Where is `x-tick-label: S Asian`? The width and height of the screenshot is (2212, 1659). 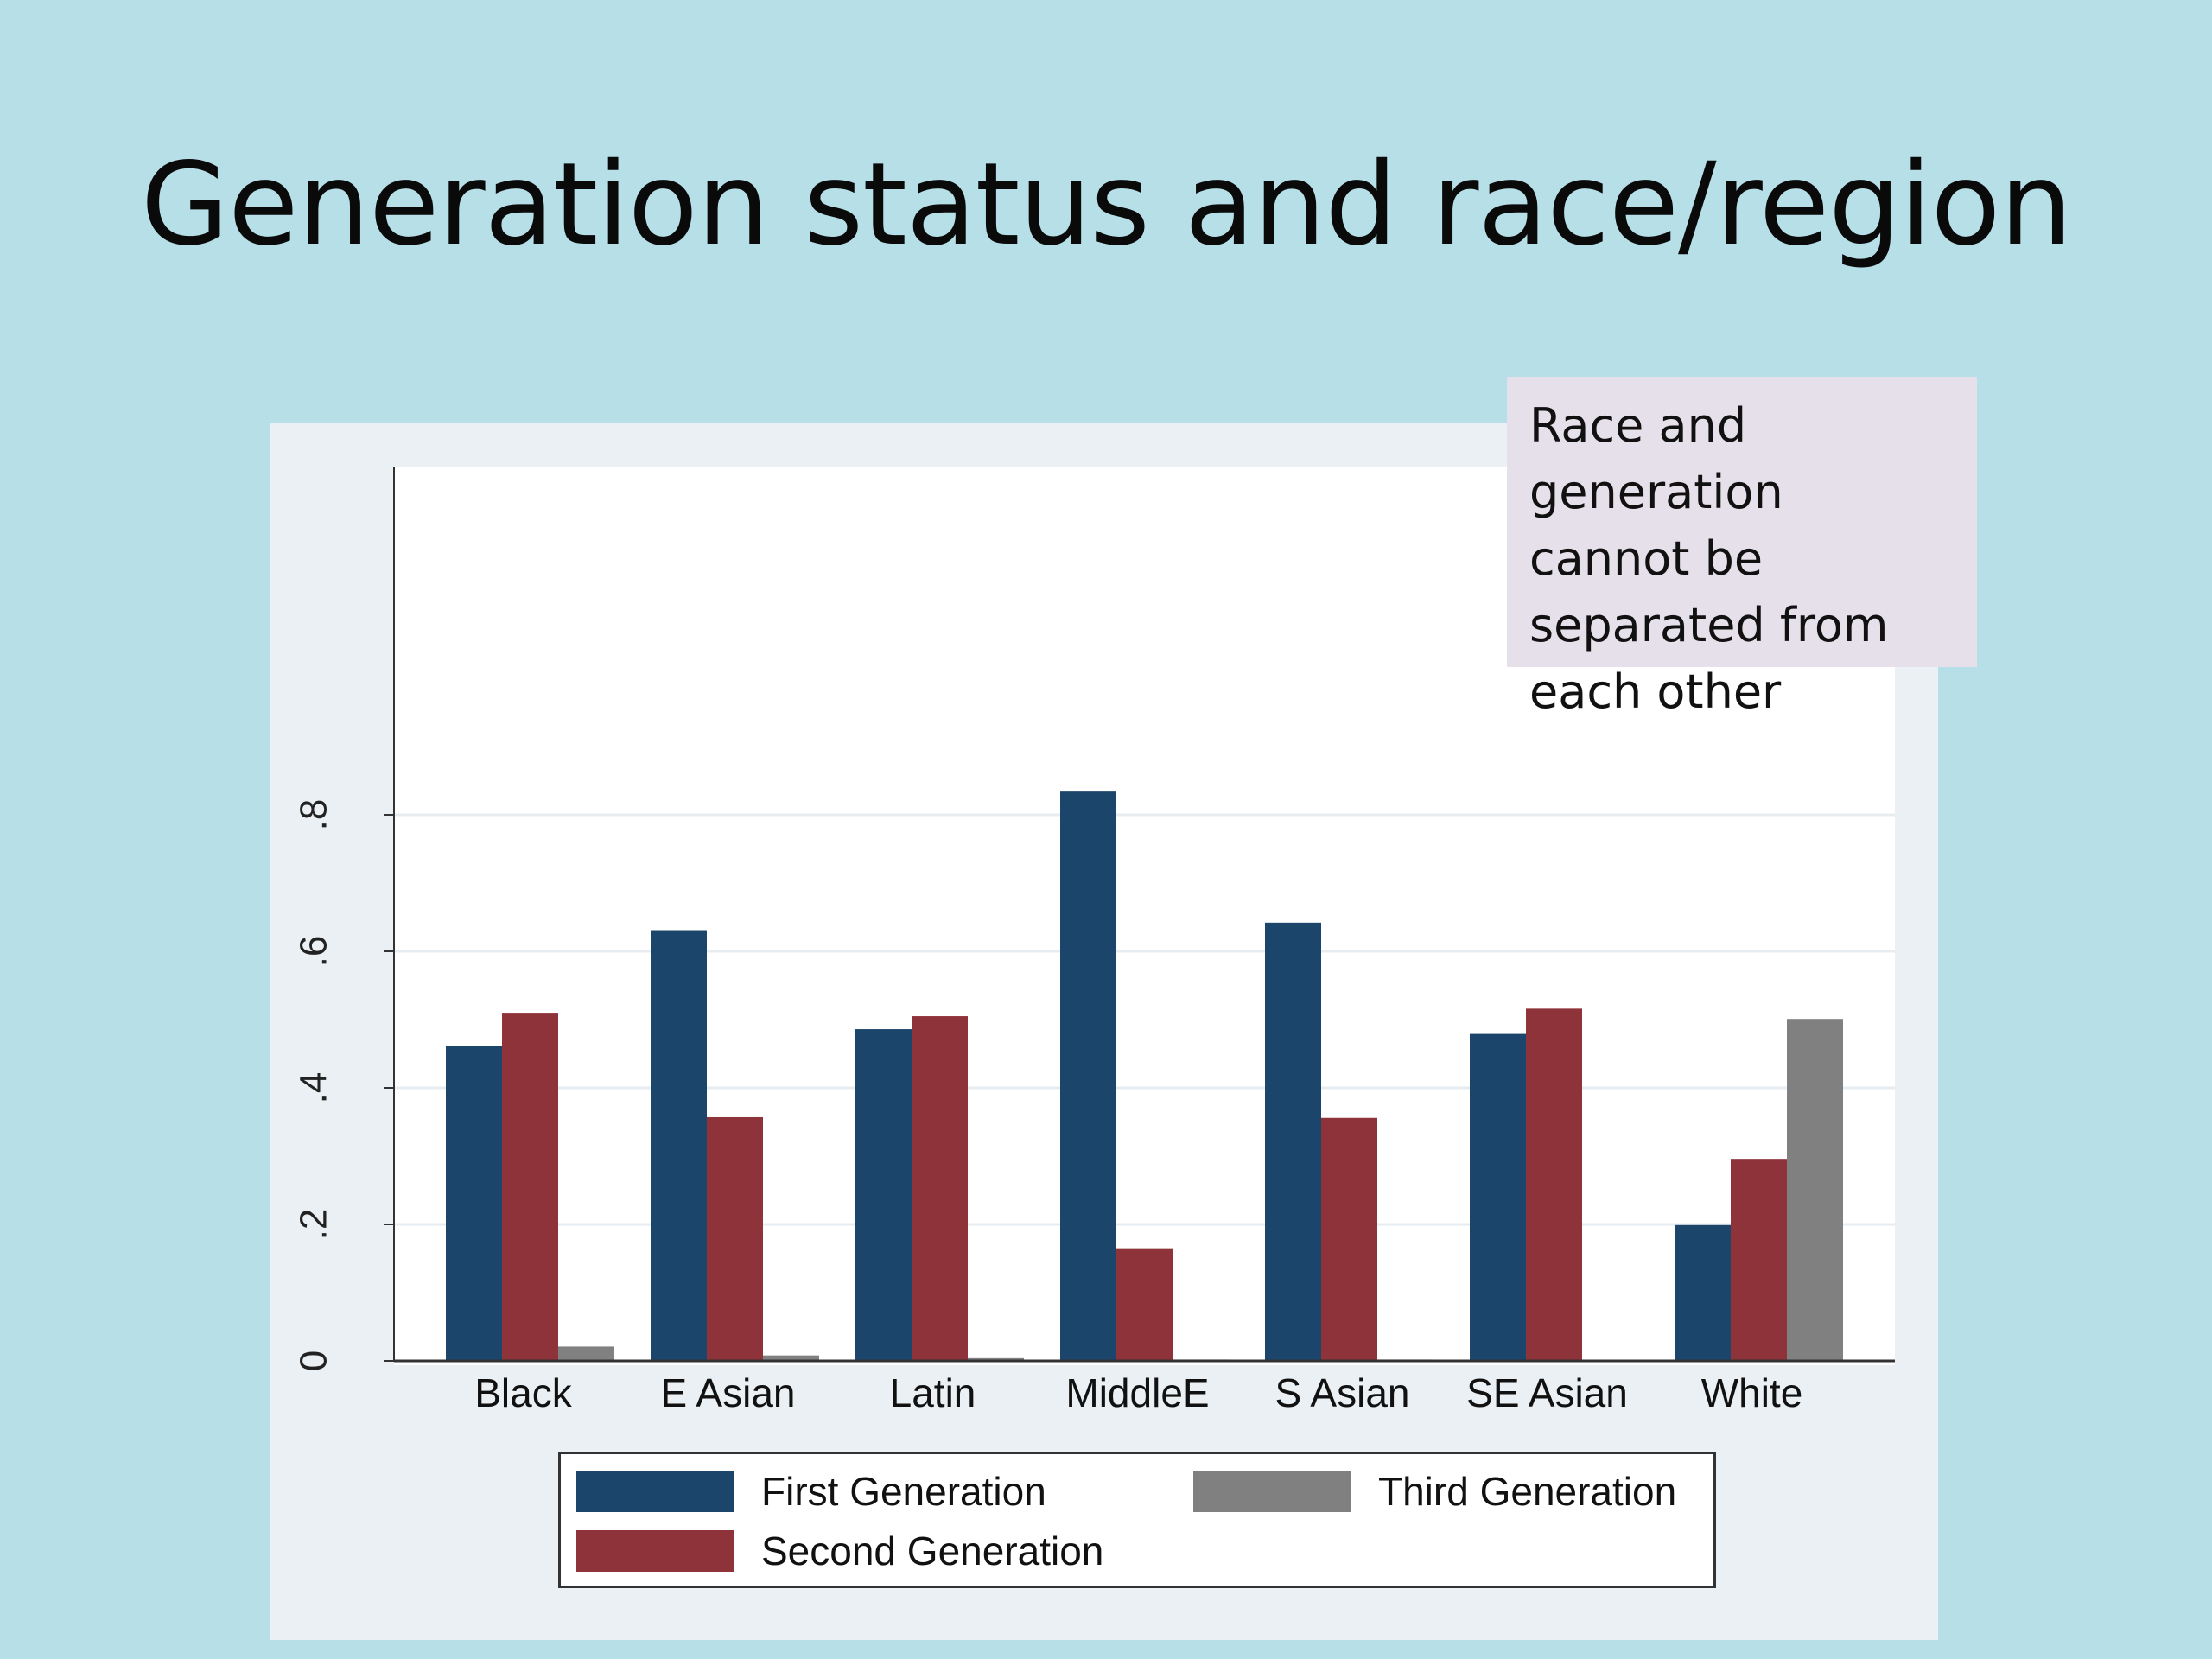
x-tick-label: S Asian is located at coordinates (1342, 1392).